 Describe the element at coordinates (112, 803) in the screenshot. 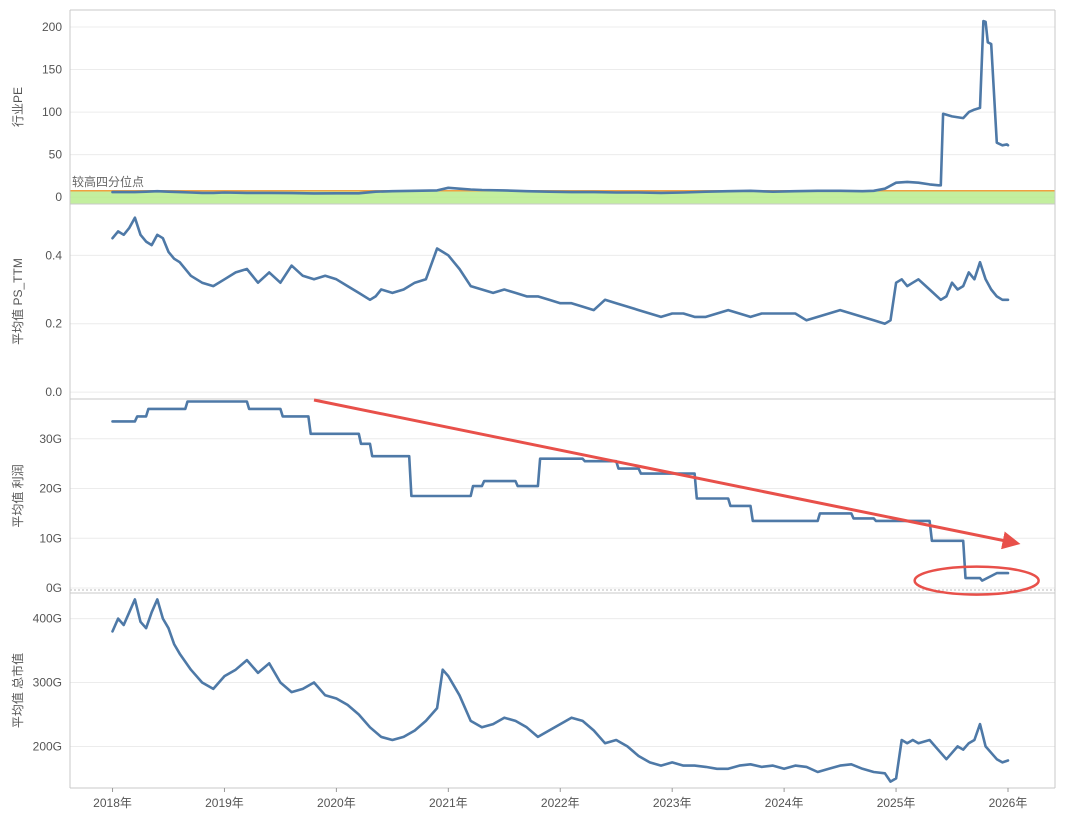

I see `x-tick-label: 2018年` at that location.